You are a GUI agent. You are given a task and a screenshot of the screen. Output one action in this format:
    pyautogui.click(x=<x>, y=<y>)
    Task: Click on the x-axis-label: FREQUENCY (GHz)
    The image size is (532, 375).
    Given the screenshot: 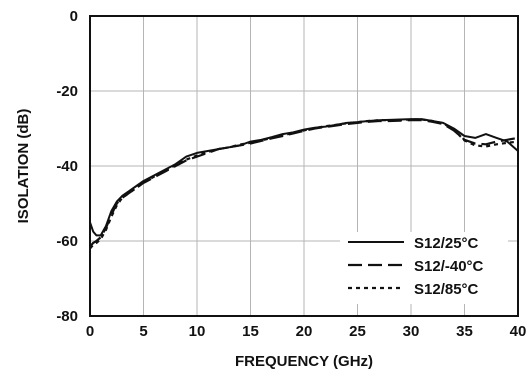 What is the action you would take?
    pyautogui.click(x=304, y=361)
    